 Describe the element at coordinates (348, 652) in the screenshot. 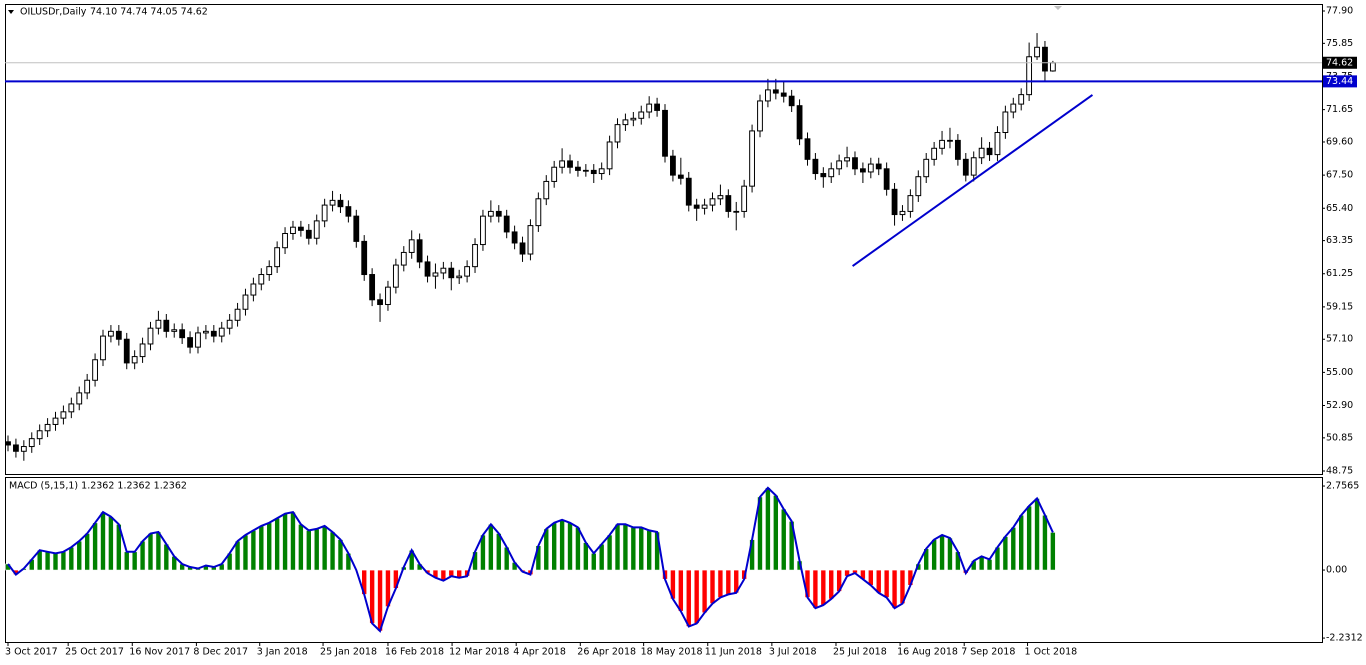

I see `x-tick-label: 25 Jan 2018` at that location.